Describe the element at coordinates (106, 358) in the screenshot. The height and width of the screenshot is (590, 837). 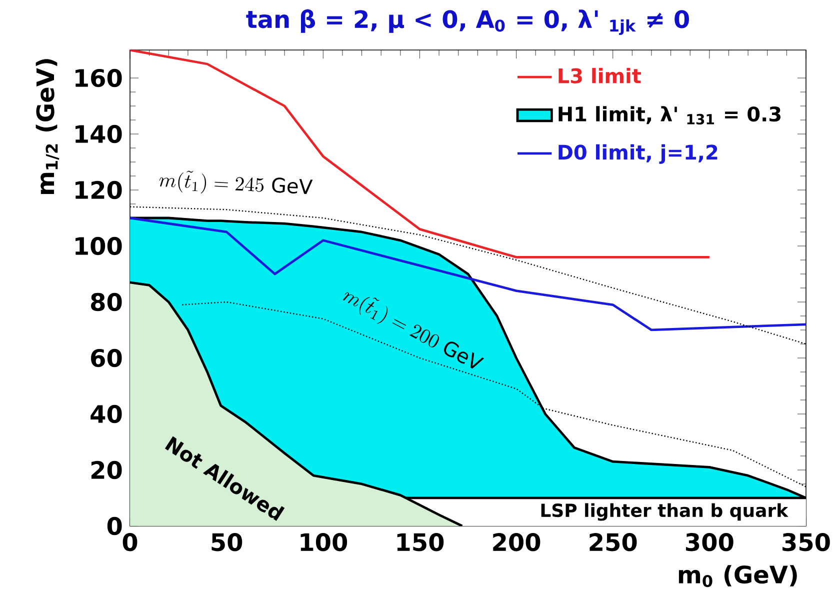
I see `y-tick-label: 60` at that location.